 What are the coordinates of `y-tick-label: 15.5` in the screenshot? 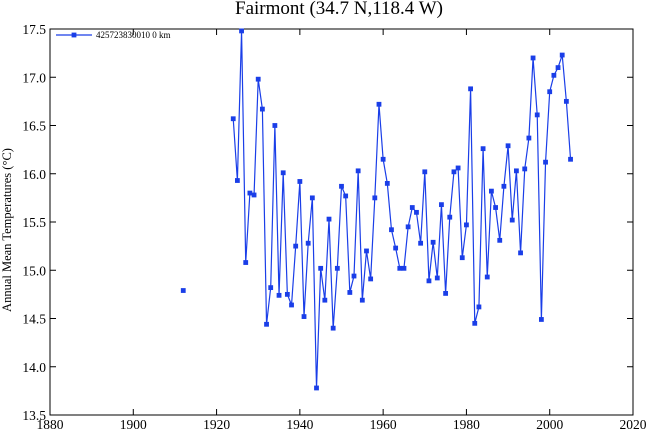 It's located at (34, 222).